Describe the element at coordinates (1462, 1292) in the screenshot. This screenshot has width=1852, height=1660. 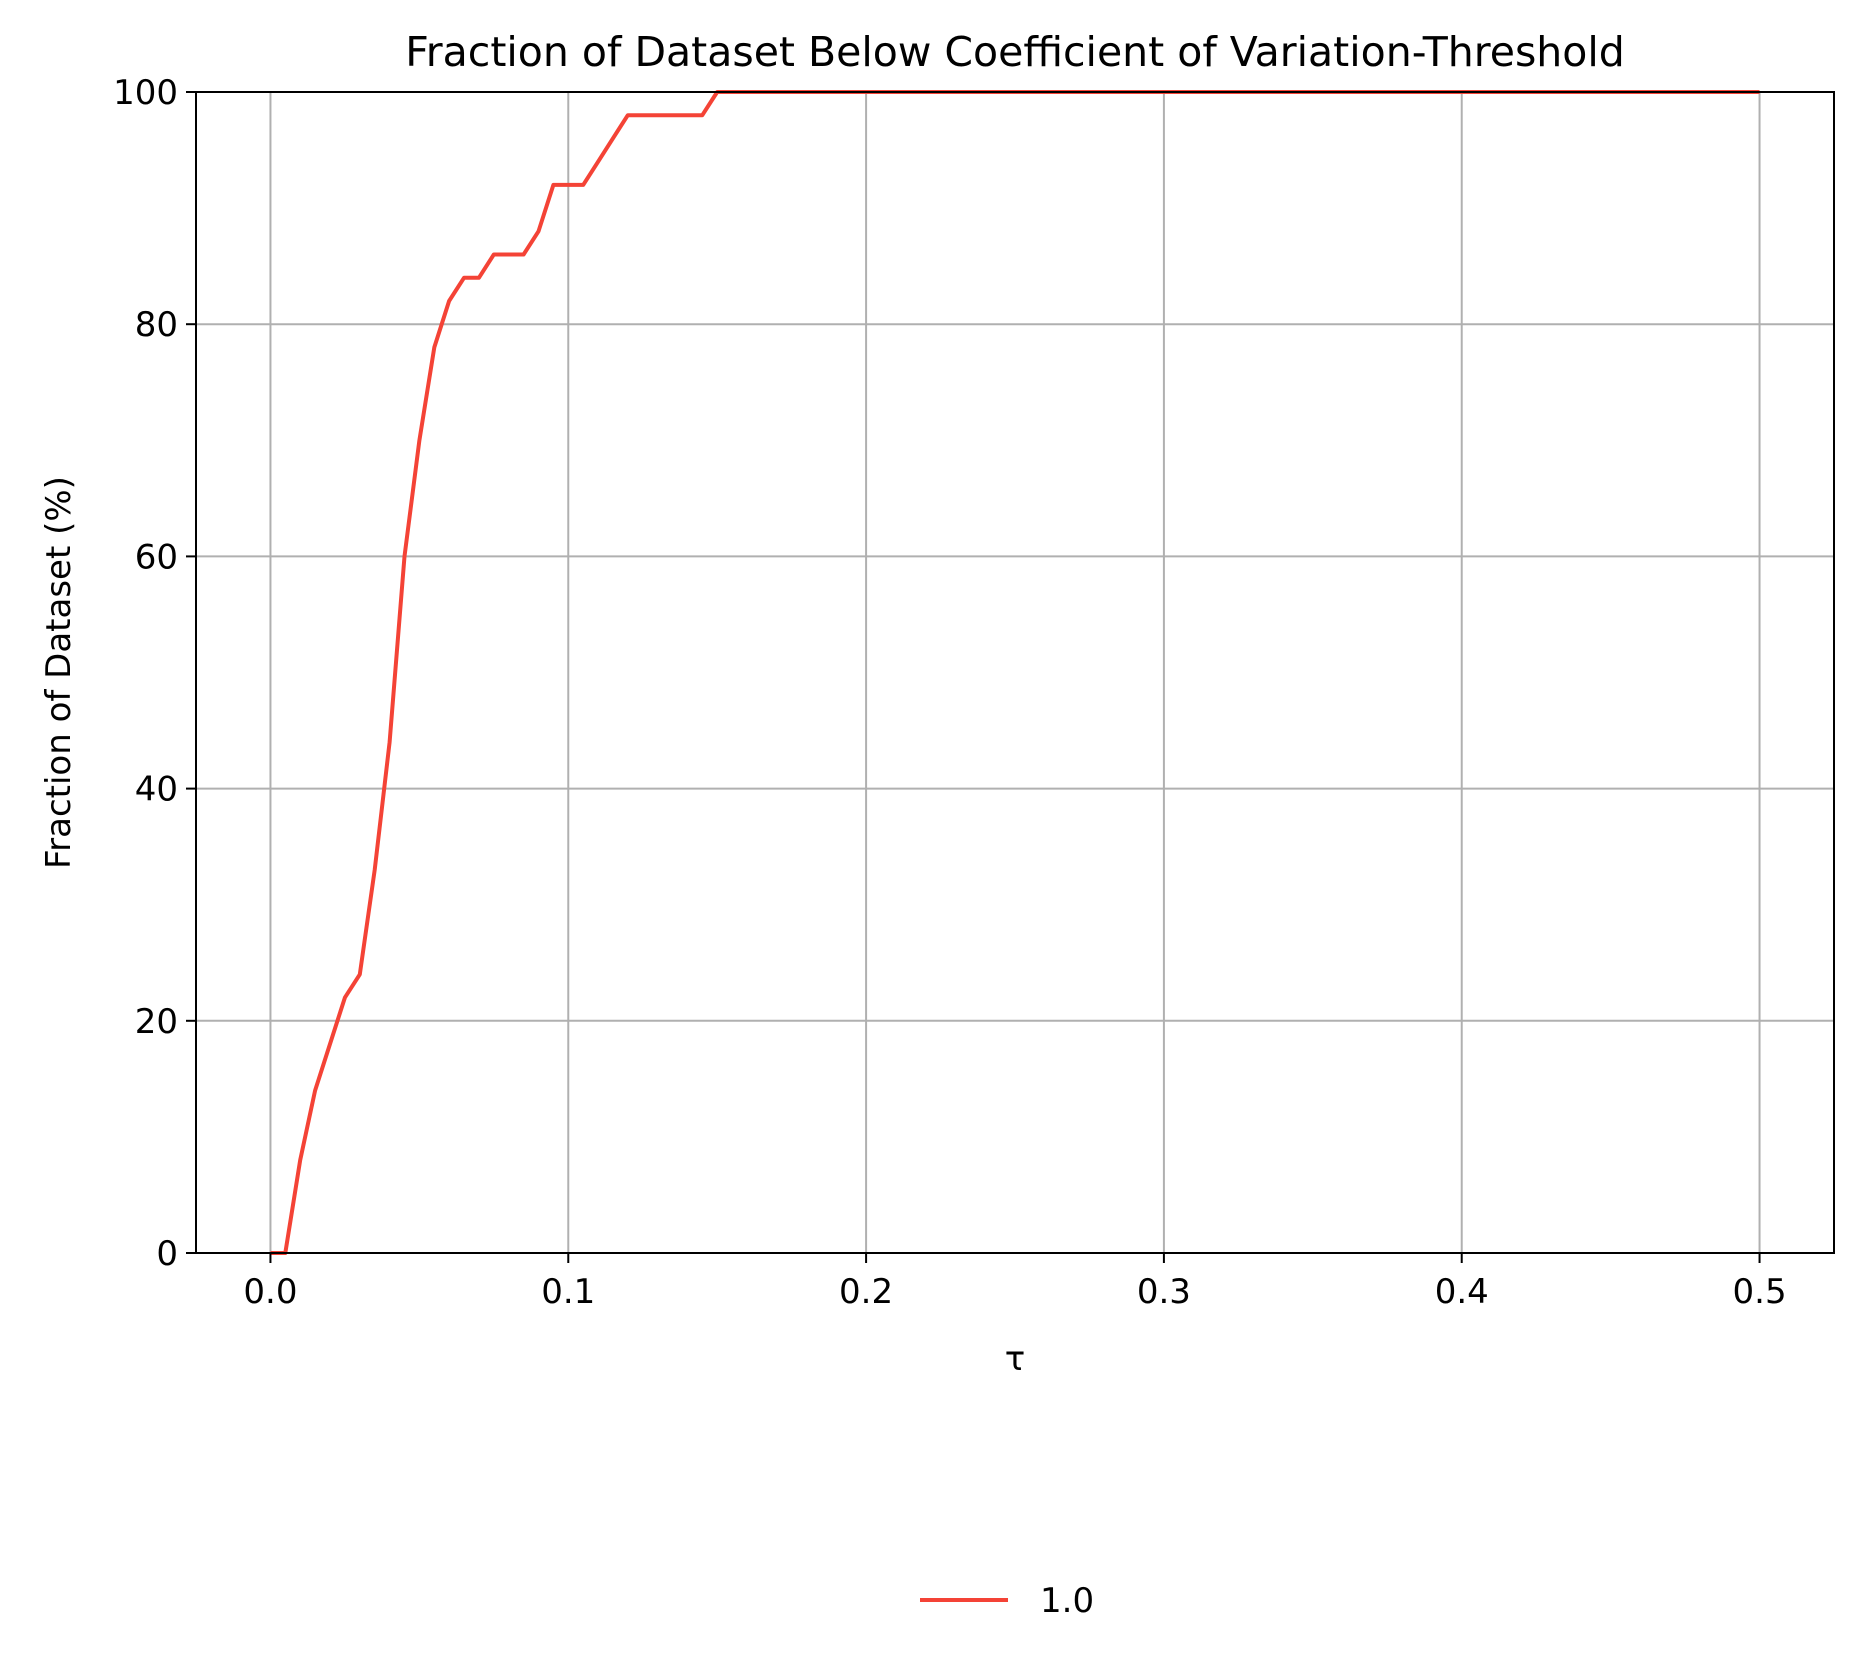
I see `x-tick-label: 0.4` at that location.